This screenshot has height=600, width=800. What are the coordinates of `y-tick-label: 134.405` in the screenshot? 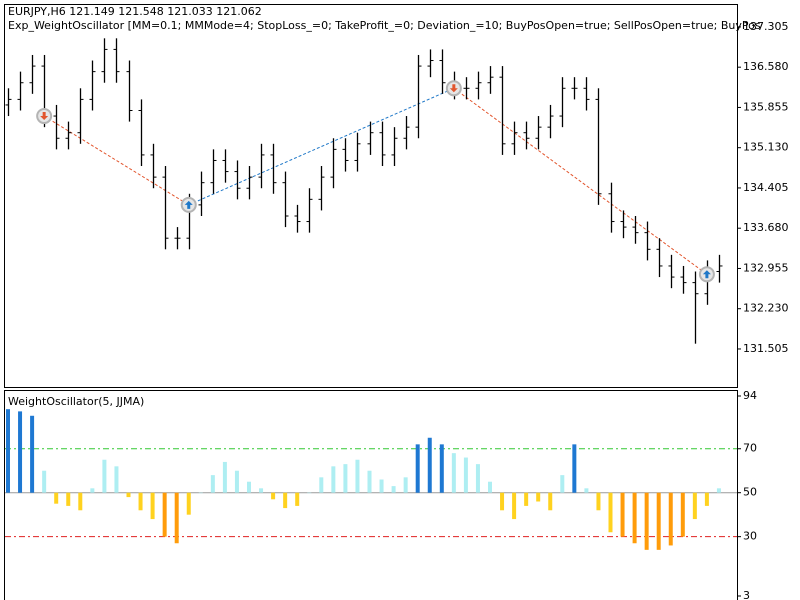 It's located at (766, 187).